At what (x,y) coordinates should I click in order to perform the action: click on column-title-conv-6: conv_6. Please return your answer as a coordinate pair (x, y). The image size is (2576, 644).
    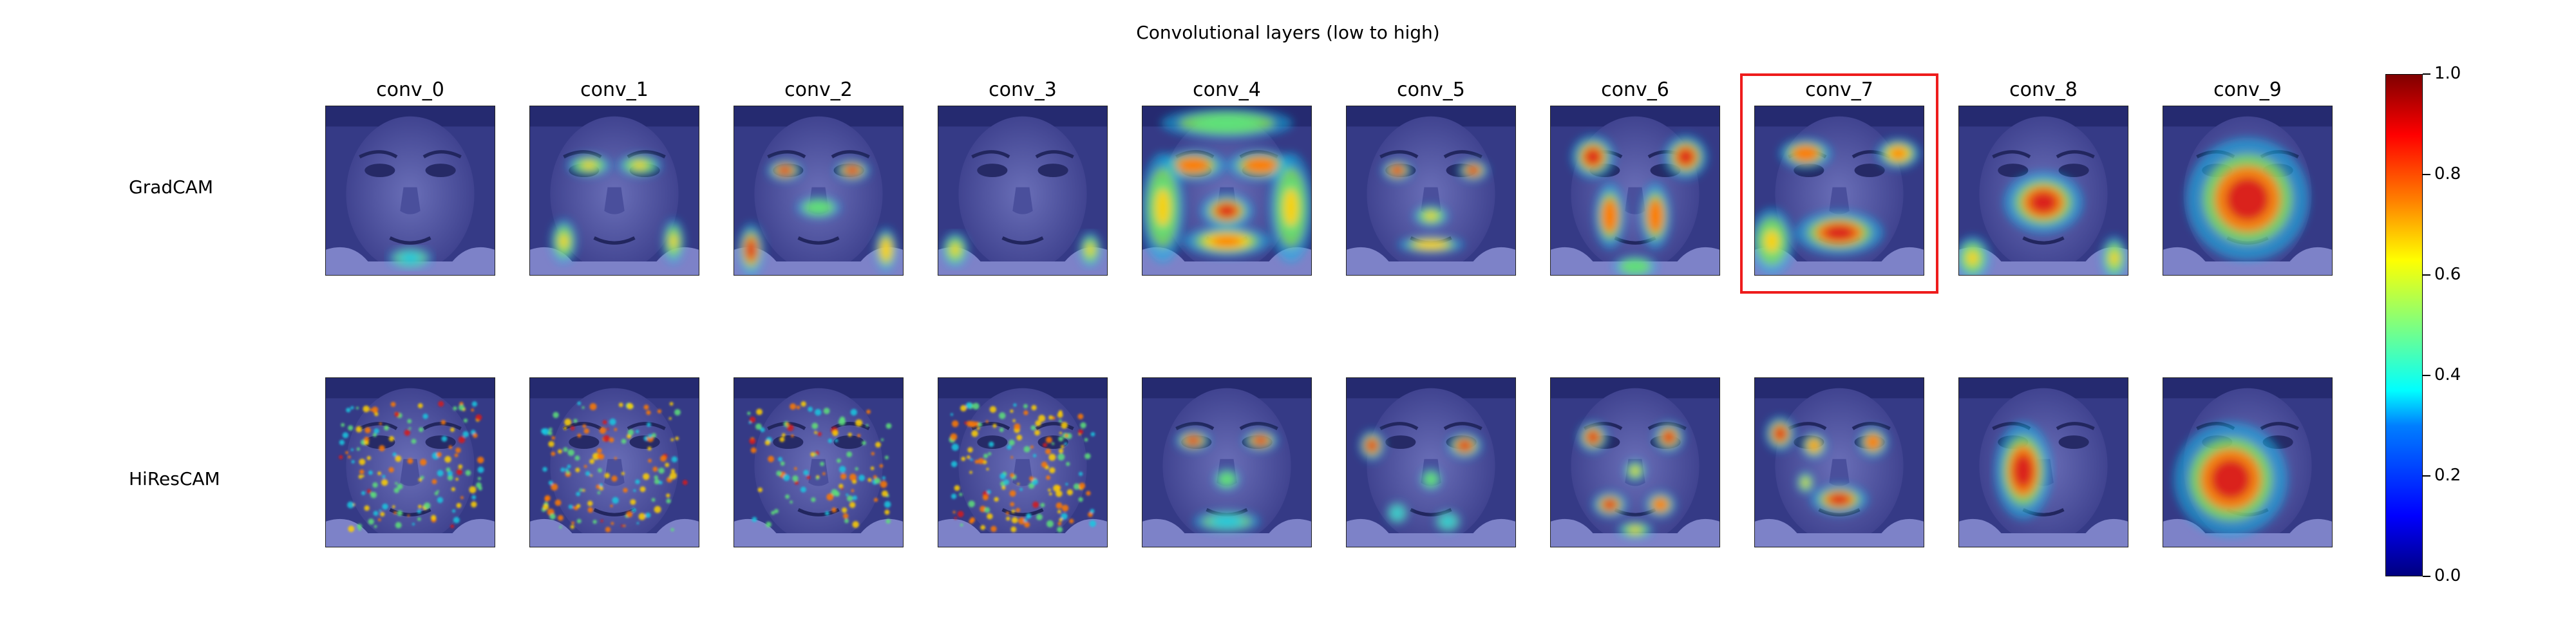
    Looking at the image, I should click on (1635, 90).